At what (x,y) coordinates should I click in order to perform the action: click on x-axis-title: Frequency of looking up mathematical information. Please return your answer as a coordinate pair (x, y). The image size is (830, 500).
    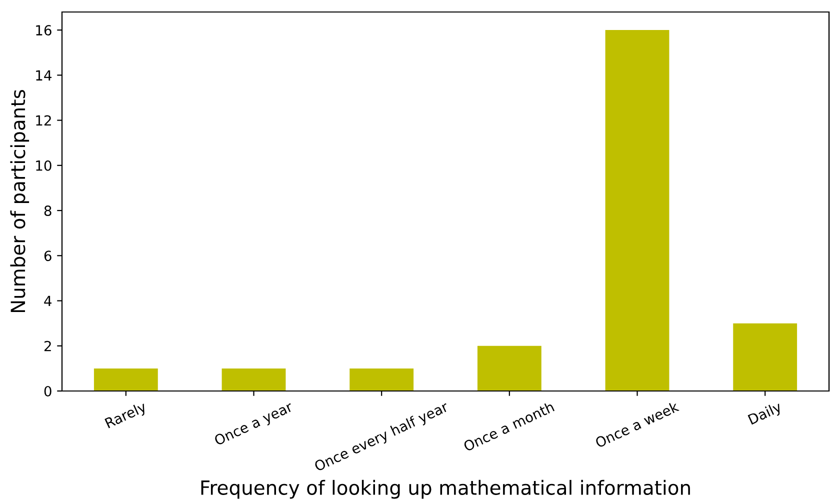
    Looking at the image, I should click on (445, 489).